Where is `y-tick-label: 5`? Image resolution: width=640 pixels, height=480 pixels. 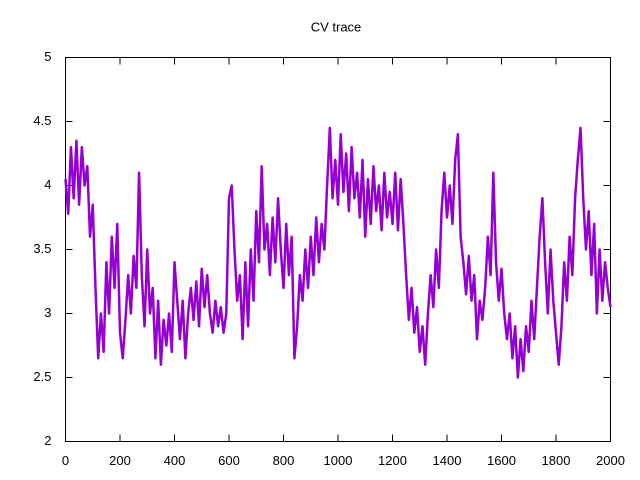
y-tick-label: 5 is located at coordinates (47, 56).